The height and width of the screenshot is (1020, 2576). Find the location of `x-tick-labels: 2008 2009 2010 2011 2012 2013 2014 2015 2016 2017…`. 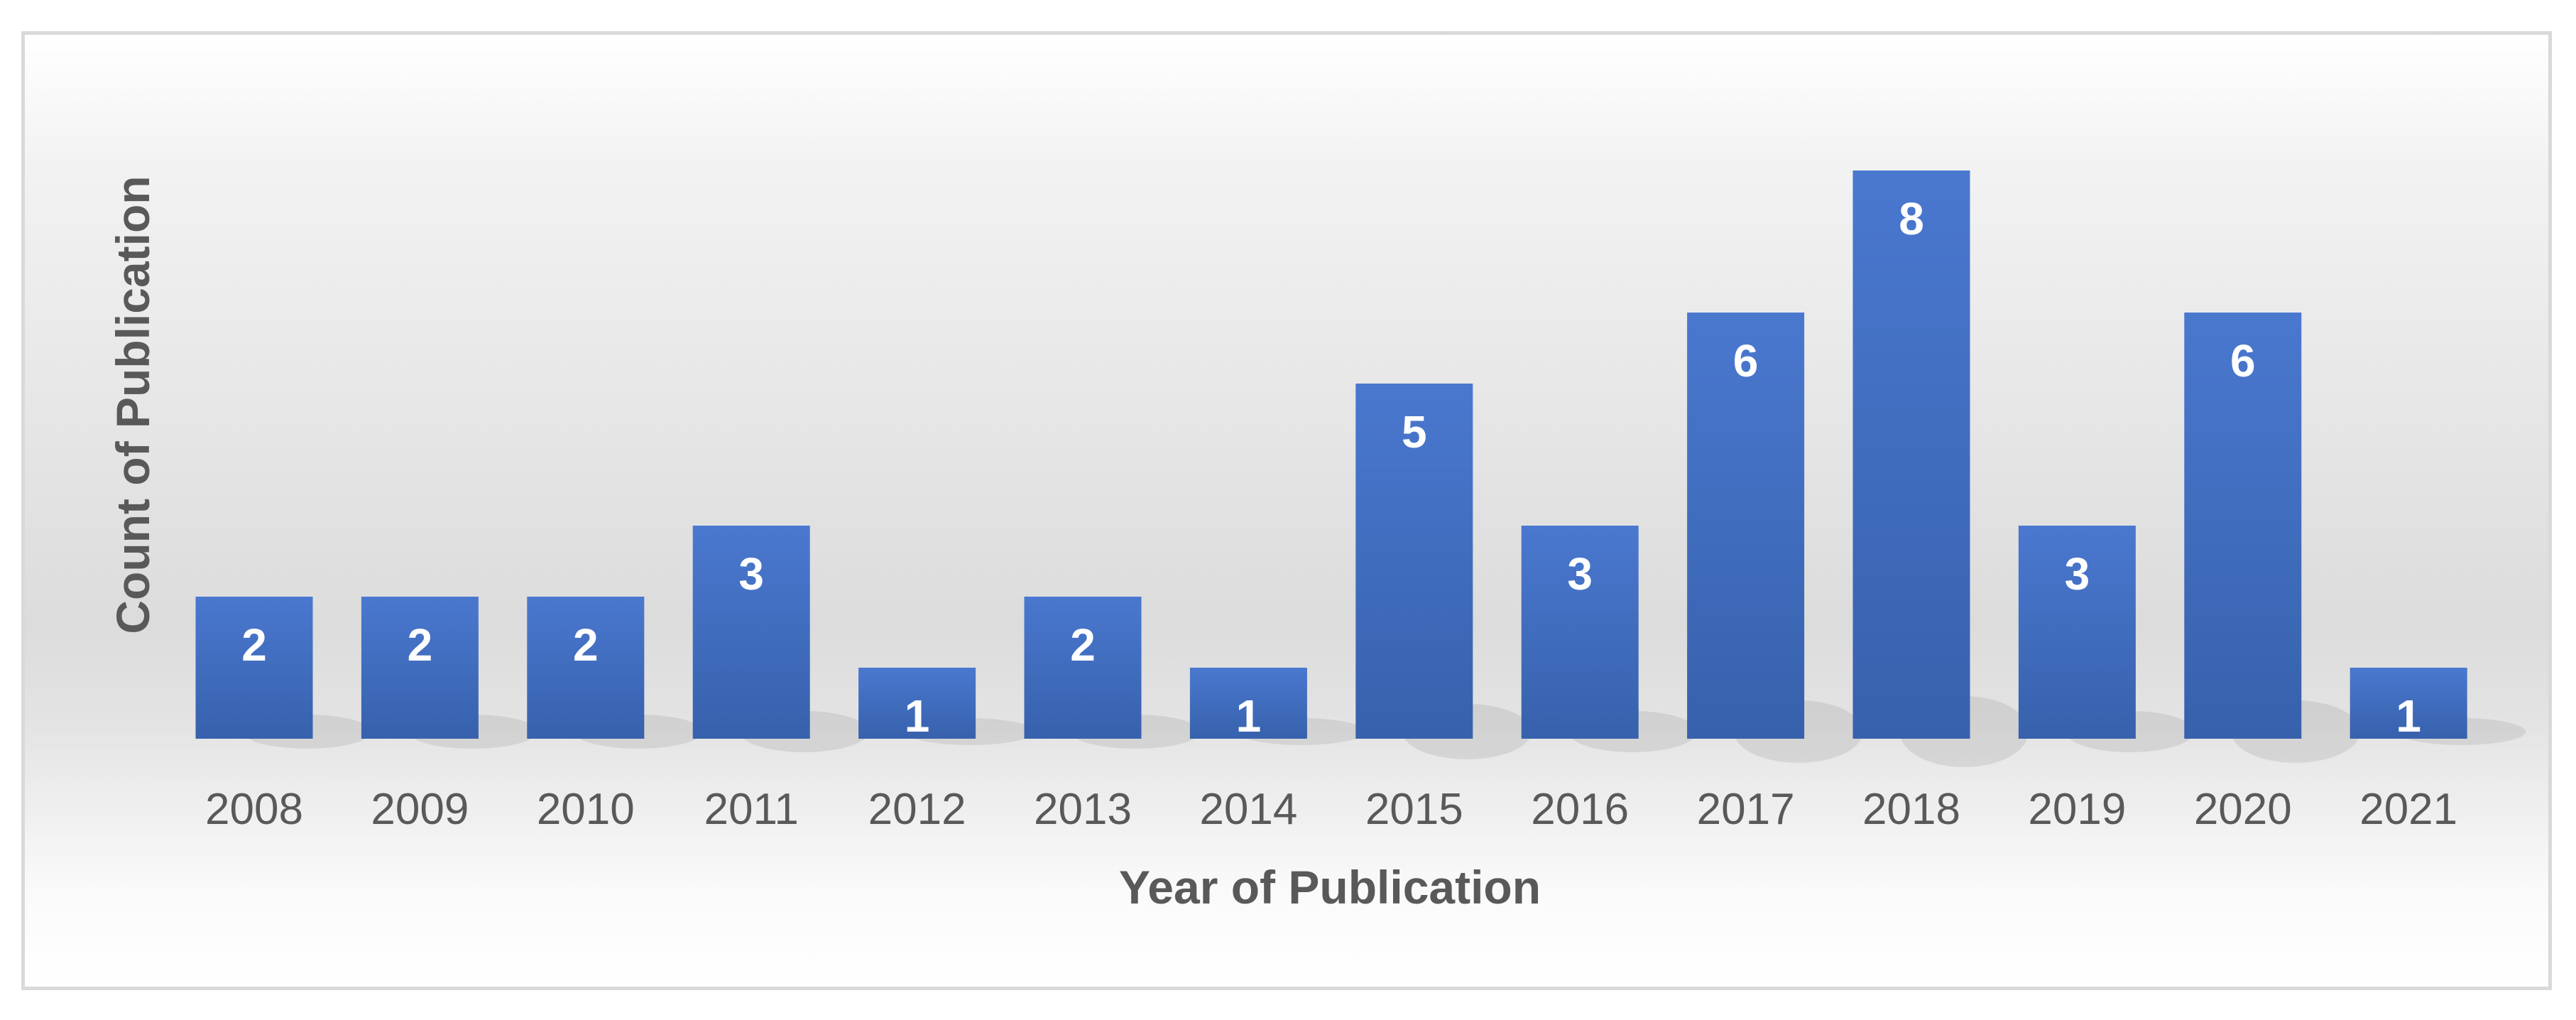

x-tick-labels: 2008 2009 2010 2011 2012 2013 2014 2015 2016 2017… is located at coordinates (1331, 810).